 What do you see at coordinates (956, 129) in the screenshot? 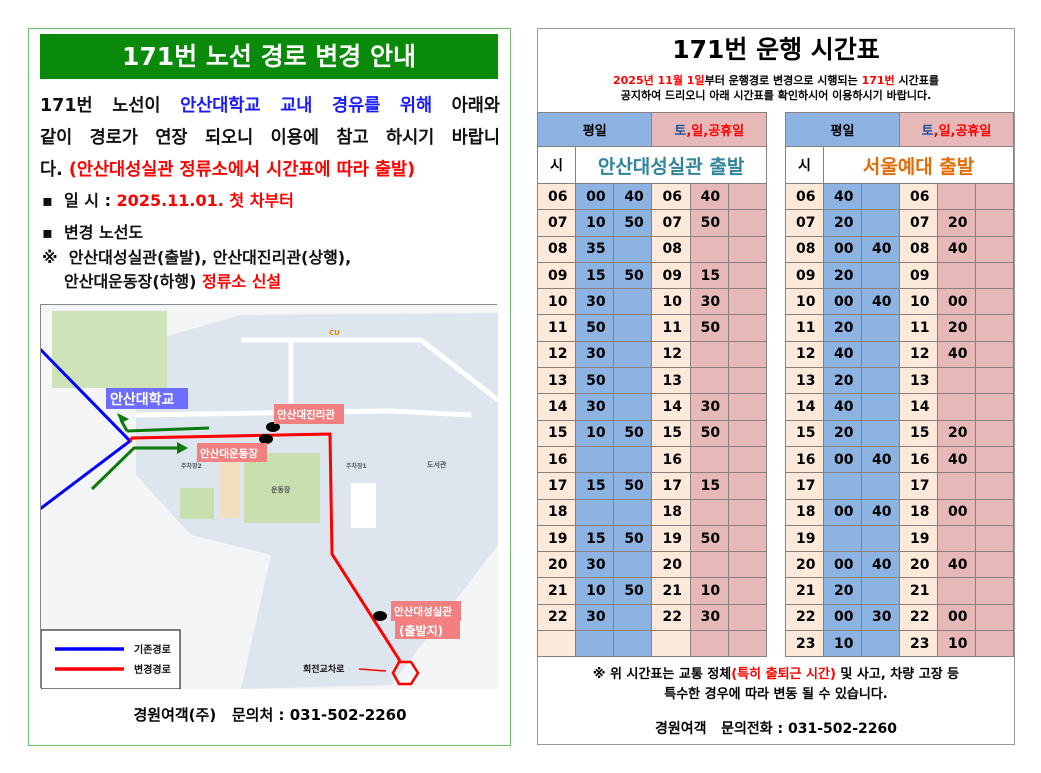
I see `holiday-header: 토,일,공휴일` at bounding box center [956, 129].